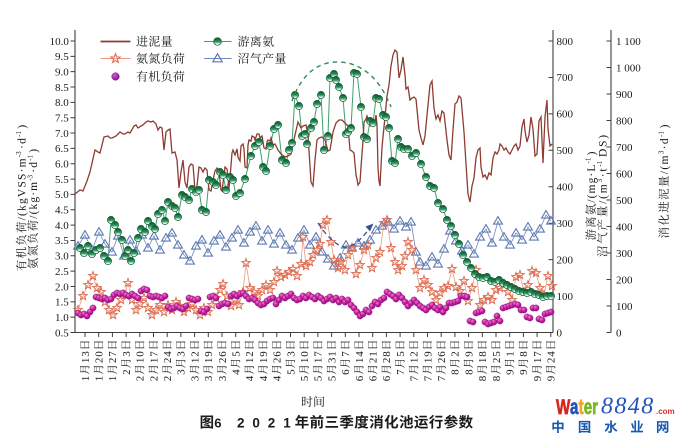 The height and width of the screenshot is (444, 683). I want to click on svg-text: 20, so click(100, 356).